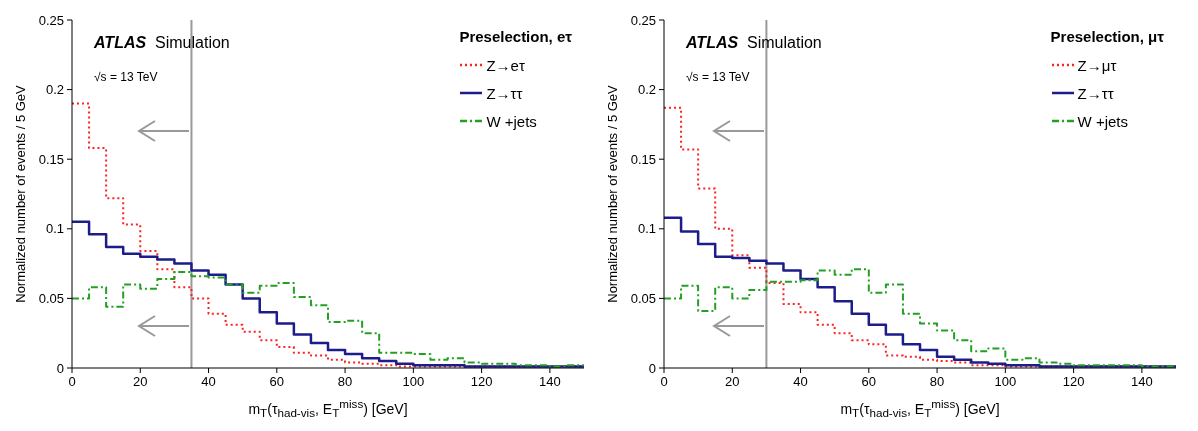  What do you see at coordinates (515, 36) in the screenshot?
I see `legend-title: Preselection, eτ` at bounding box center [515, 36].